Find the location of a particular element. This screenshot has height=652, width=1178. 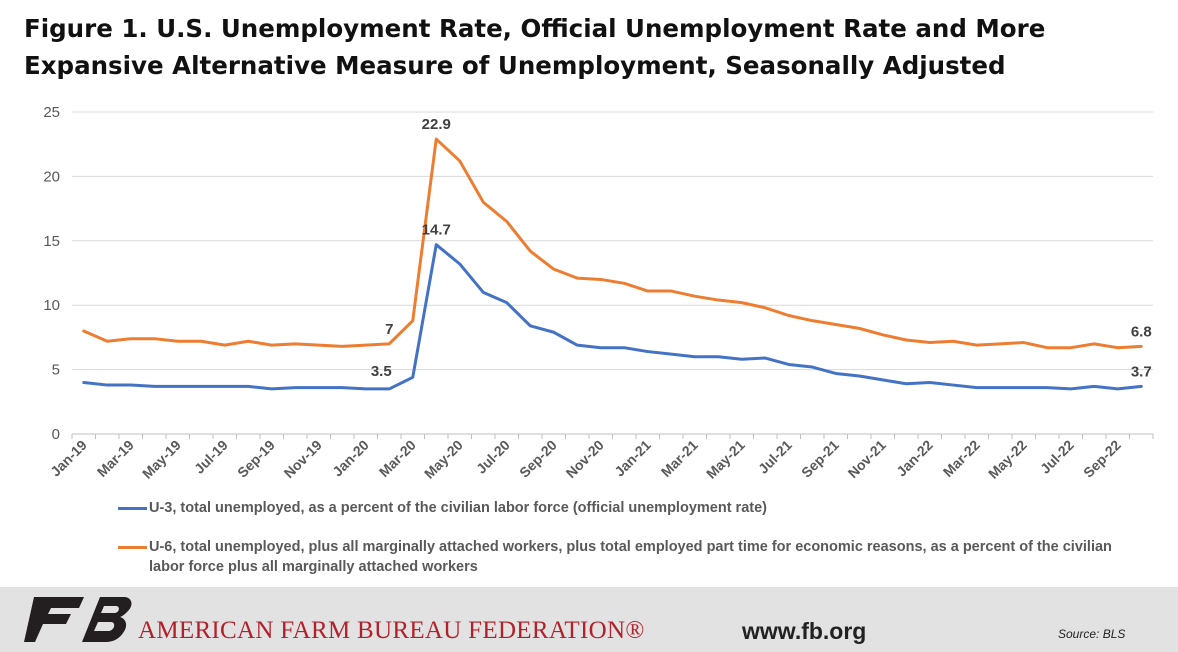

x-tick-label: Sep-21 is located at coordinates (820, 459).